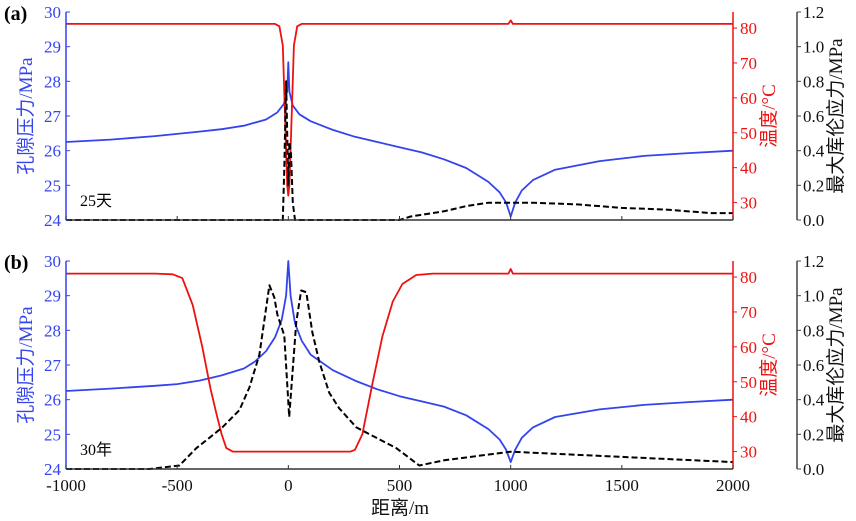 Image resolution: width=856 pixels, height=521 pixels. Describe the element at coordinates (748, 452) in the screenshot. I see `panel-b-temperature-tick-label: 30` at that location.